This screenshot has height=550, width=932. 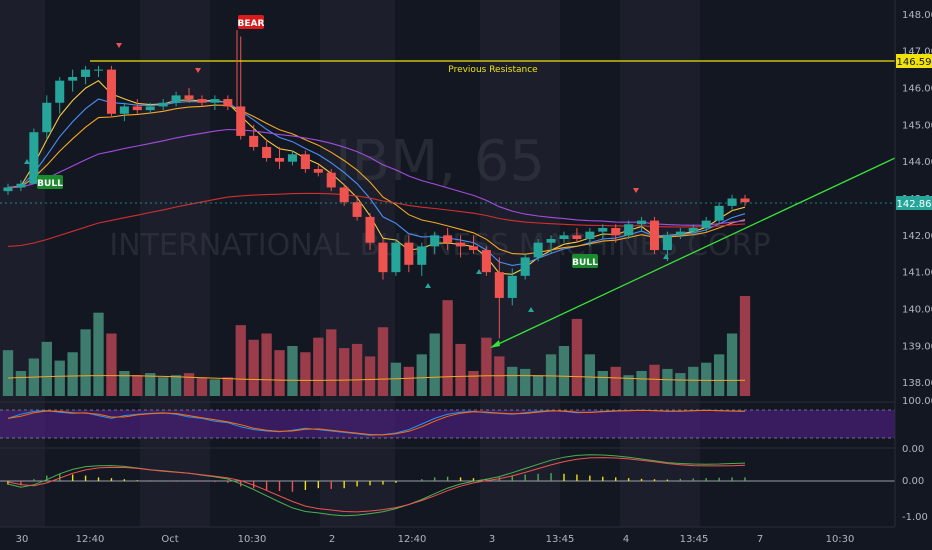 What do you see at coordinates (917, 273) in the screenshot?
I see `price-tick-label: 141.00` at bounding box center [917, 273].